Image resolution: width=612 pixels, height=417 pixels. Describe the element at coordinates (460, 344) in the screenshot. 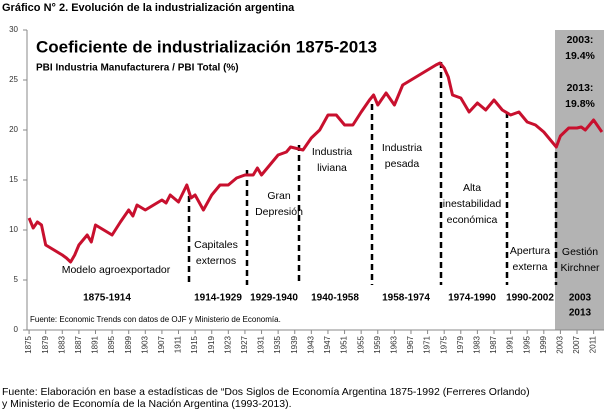

I see `x-tick-label: 1979` at that location.